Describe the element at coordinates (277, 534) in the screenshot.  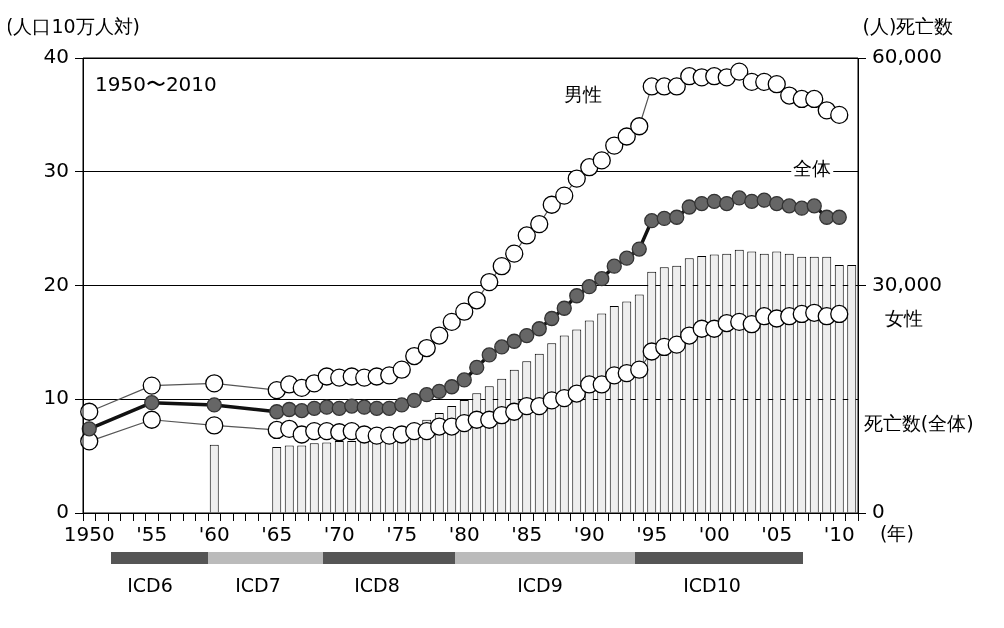
I see `x-tick-label: '65` at that location.